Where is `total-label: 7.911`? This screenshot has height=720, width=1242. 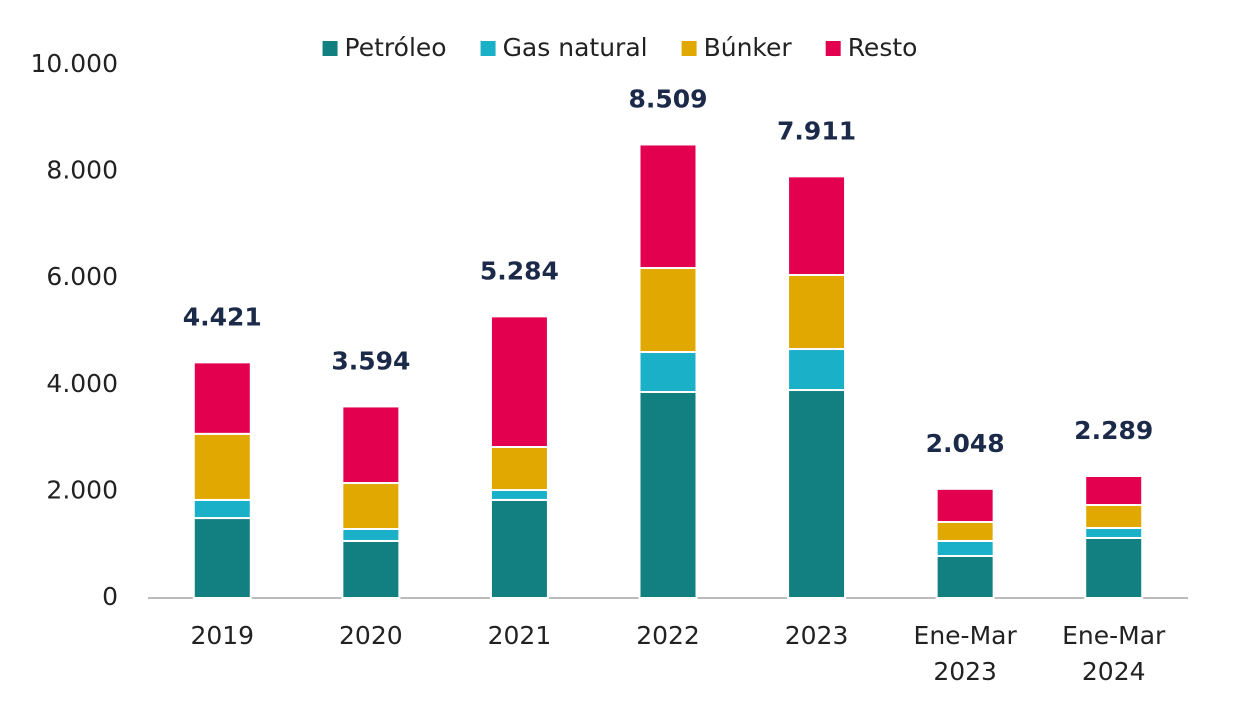 total-label: 7.911 is located at coordinates (816, 130).